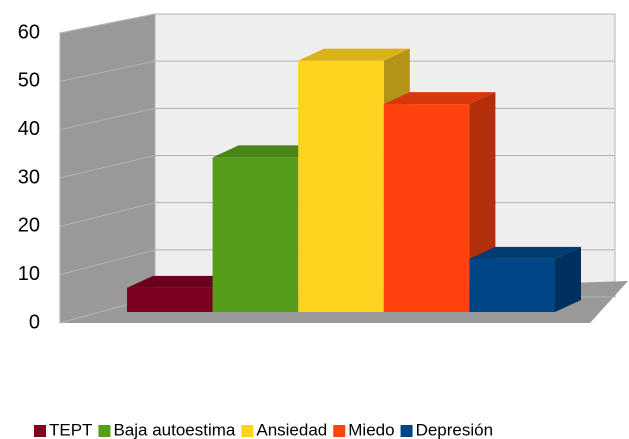 The image size is (629, 439). I want to click on legend-label: TEPT, so click(70, 429).